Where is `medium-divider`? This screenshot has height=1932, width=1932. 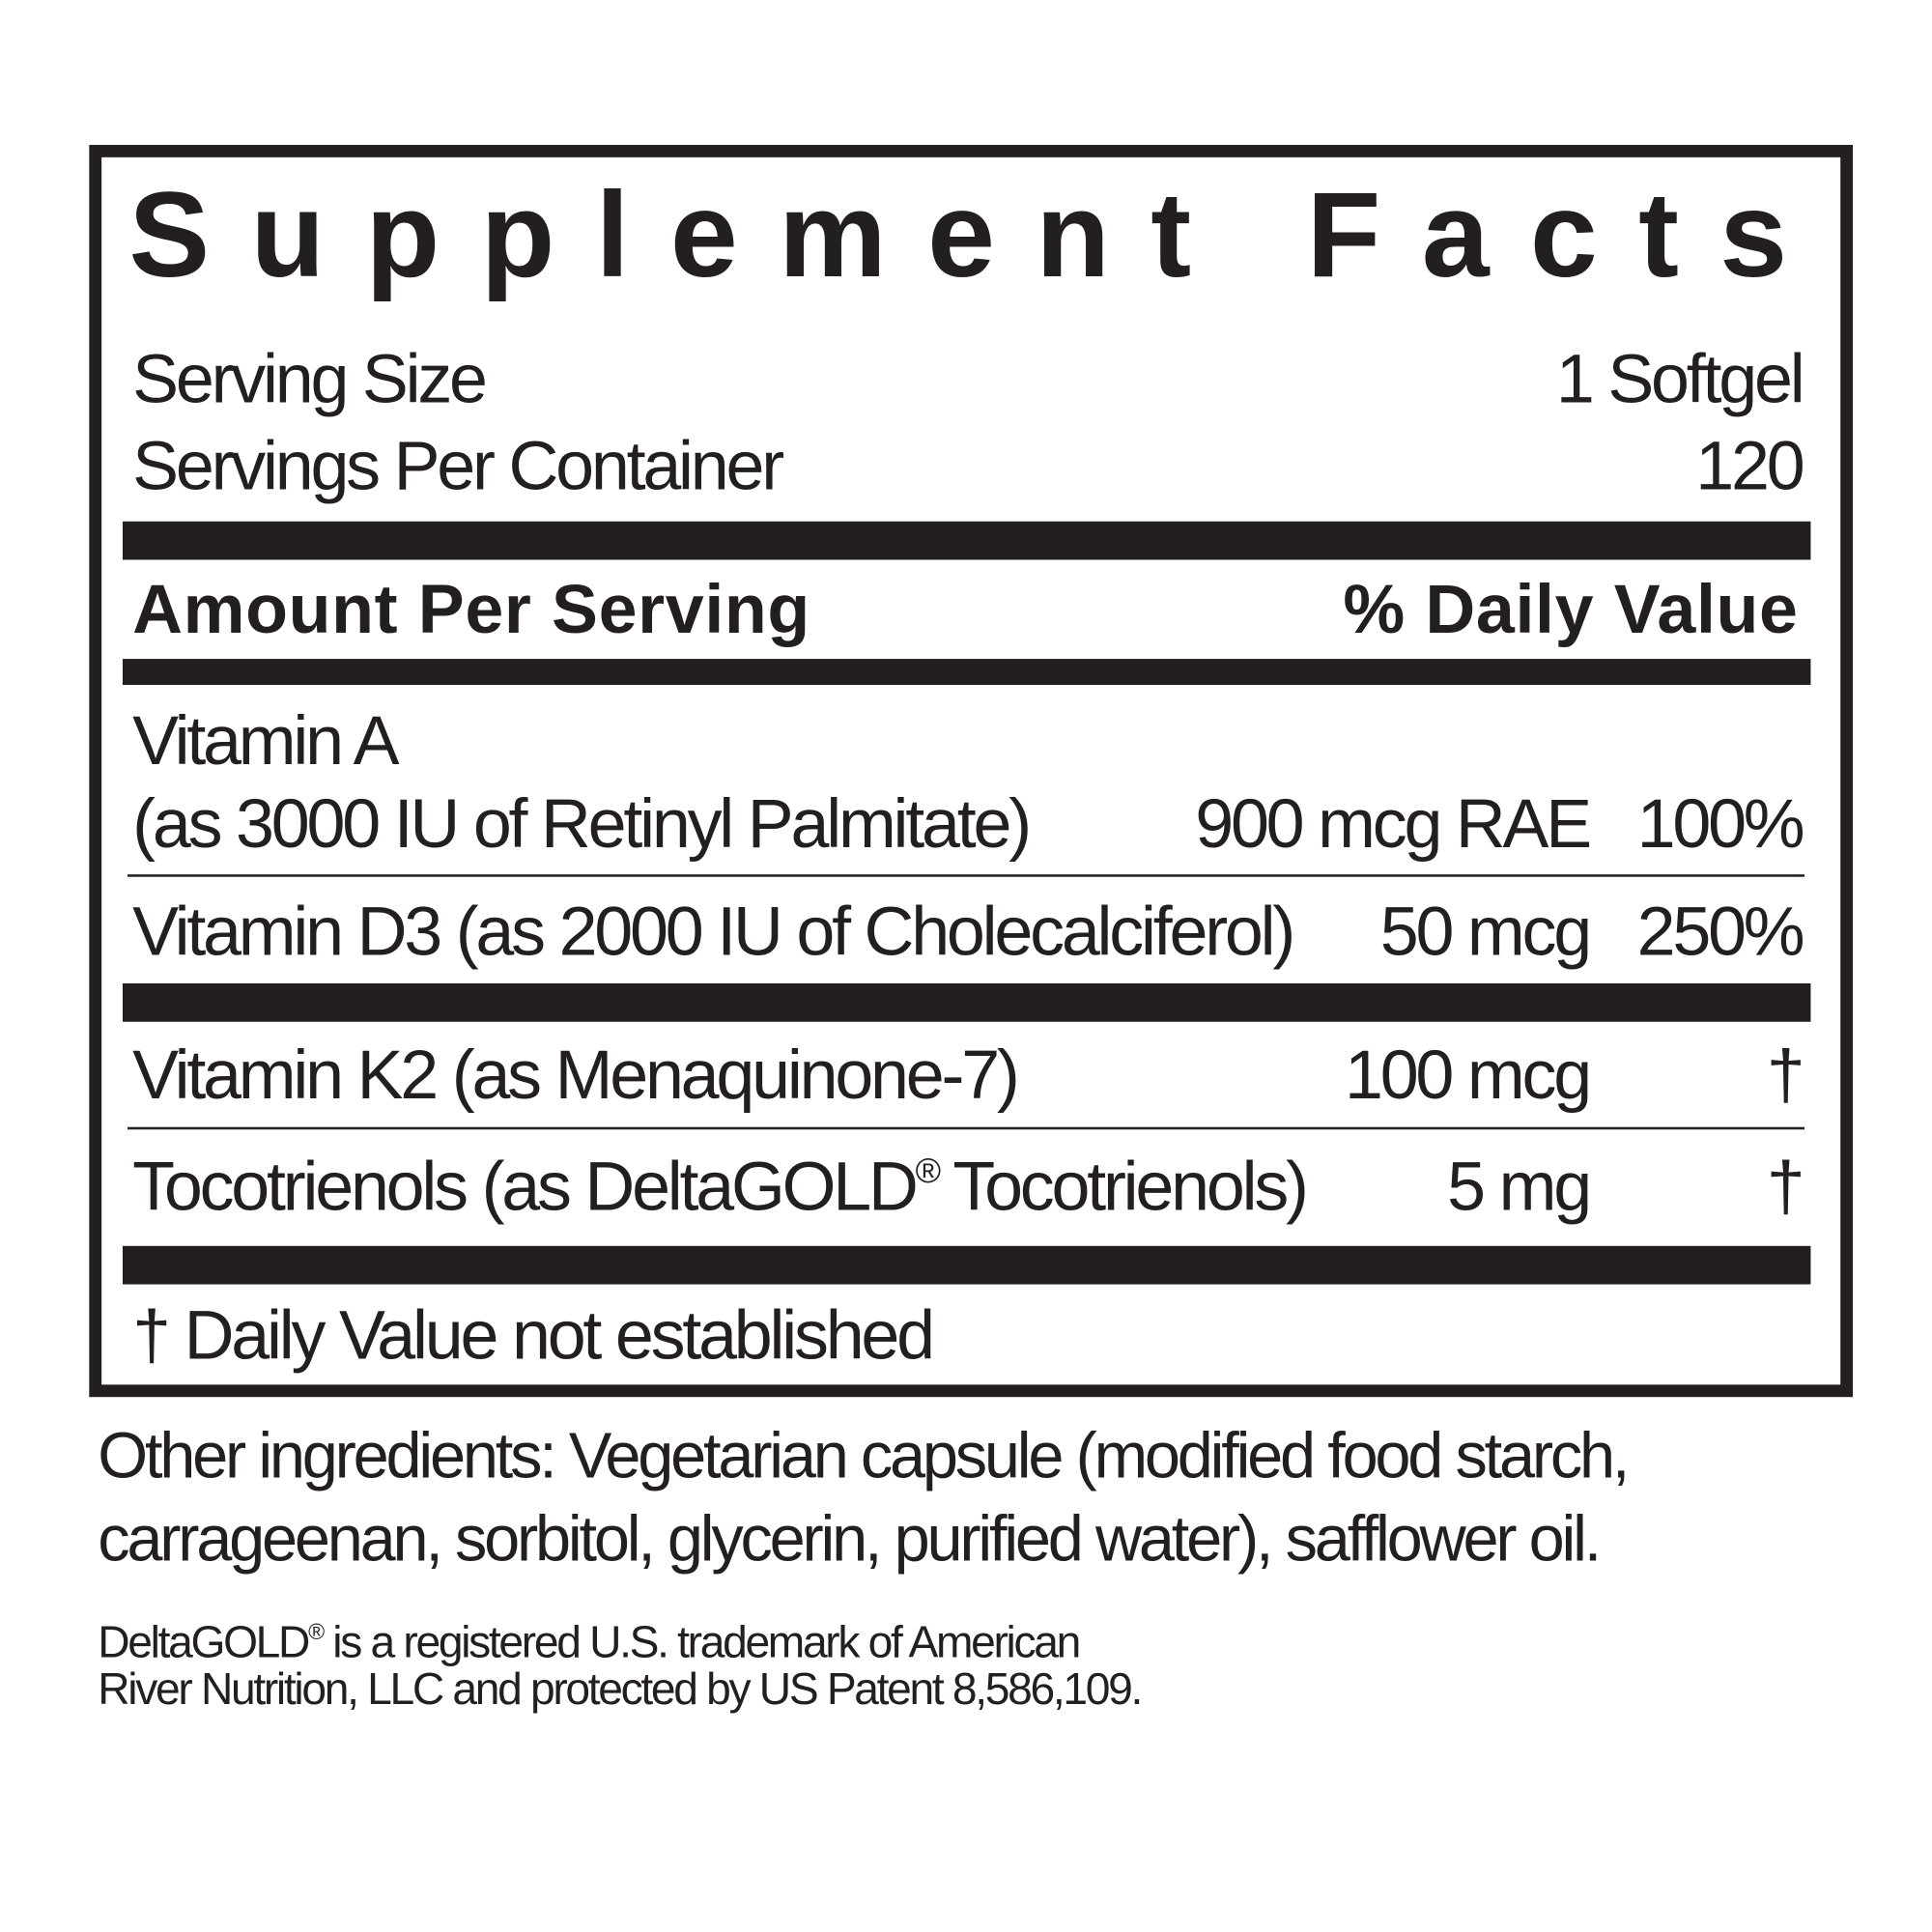
medium-divider is located at coordinates (966, 672).